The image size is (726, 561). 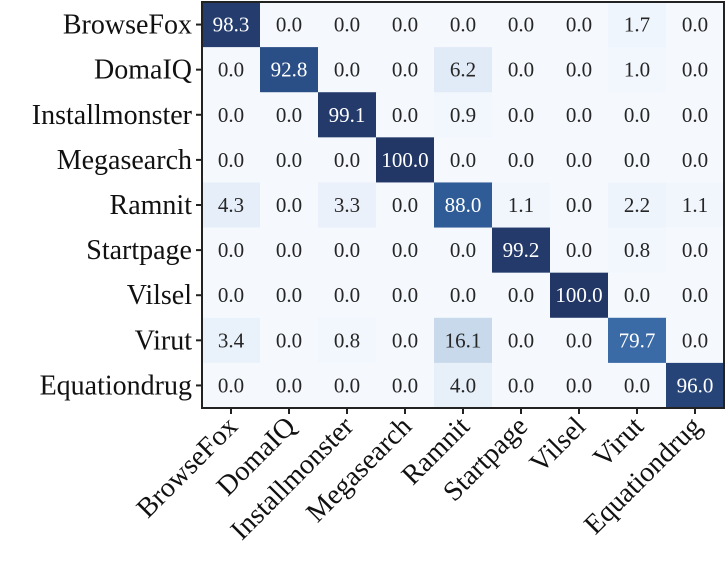 What do you see at coordinates (143, 70) in the screenshot?
I see `y-tick-label: DomaIQ` at bounding box center [143, 70].